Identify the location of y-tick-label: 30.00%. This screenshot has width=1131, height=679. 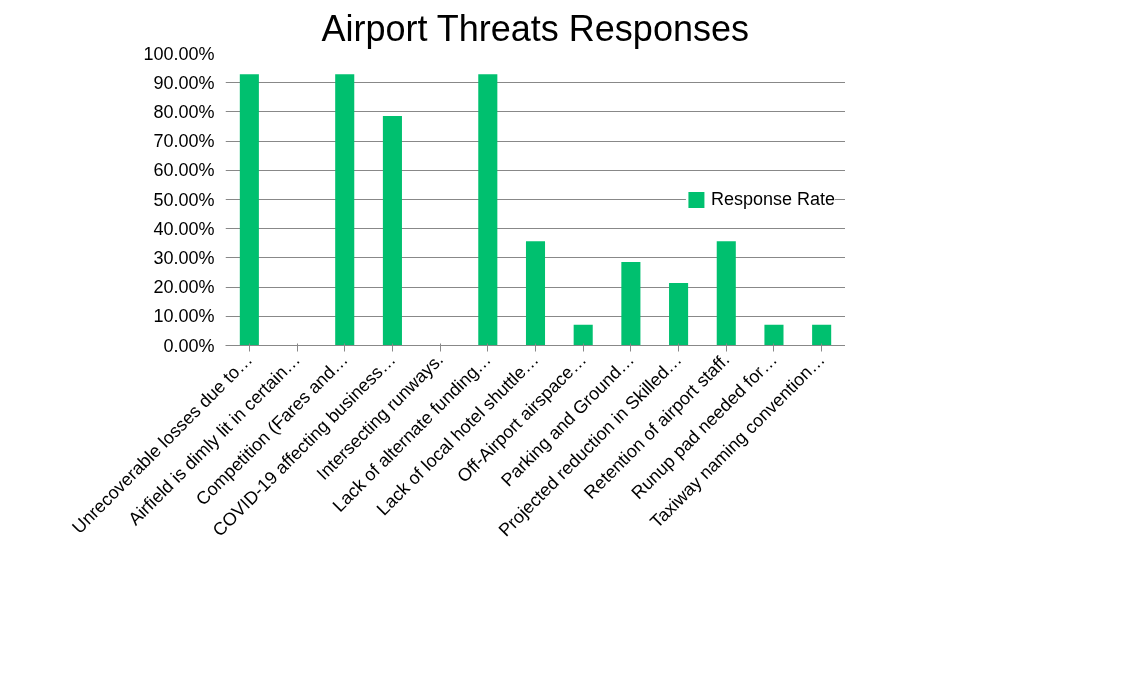
(184, 257).